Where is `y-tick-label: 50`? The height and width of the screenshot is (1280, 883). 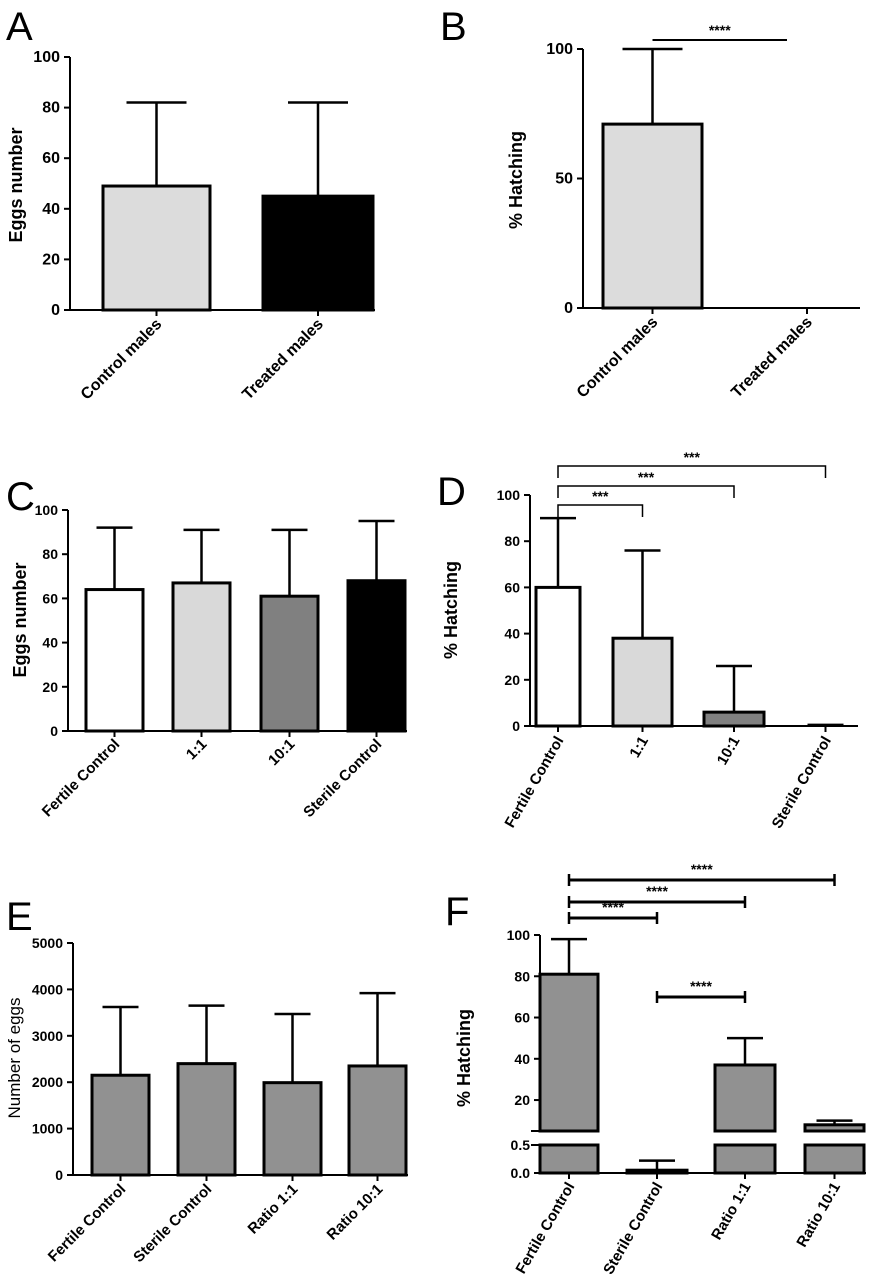 y-tick-label: 50 is located at coordinates (564, 179).